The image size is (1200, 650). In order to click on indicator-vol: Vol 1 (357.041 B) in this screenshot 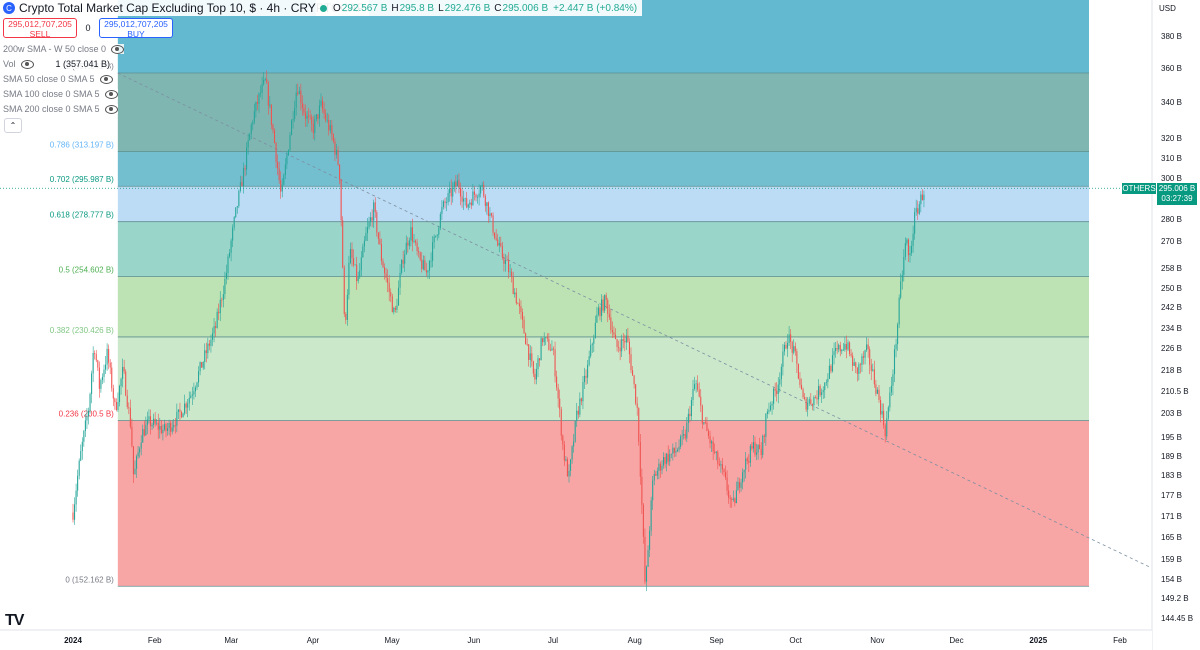, I will do `click(57, 64)`.